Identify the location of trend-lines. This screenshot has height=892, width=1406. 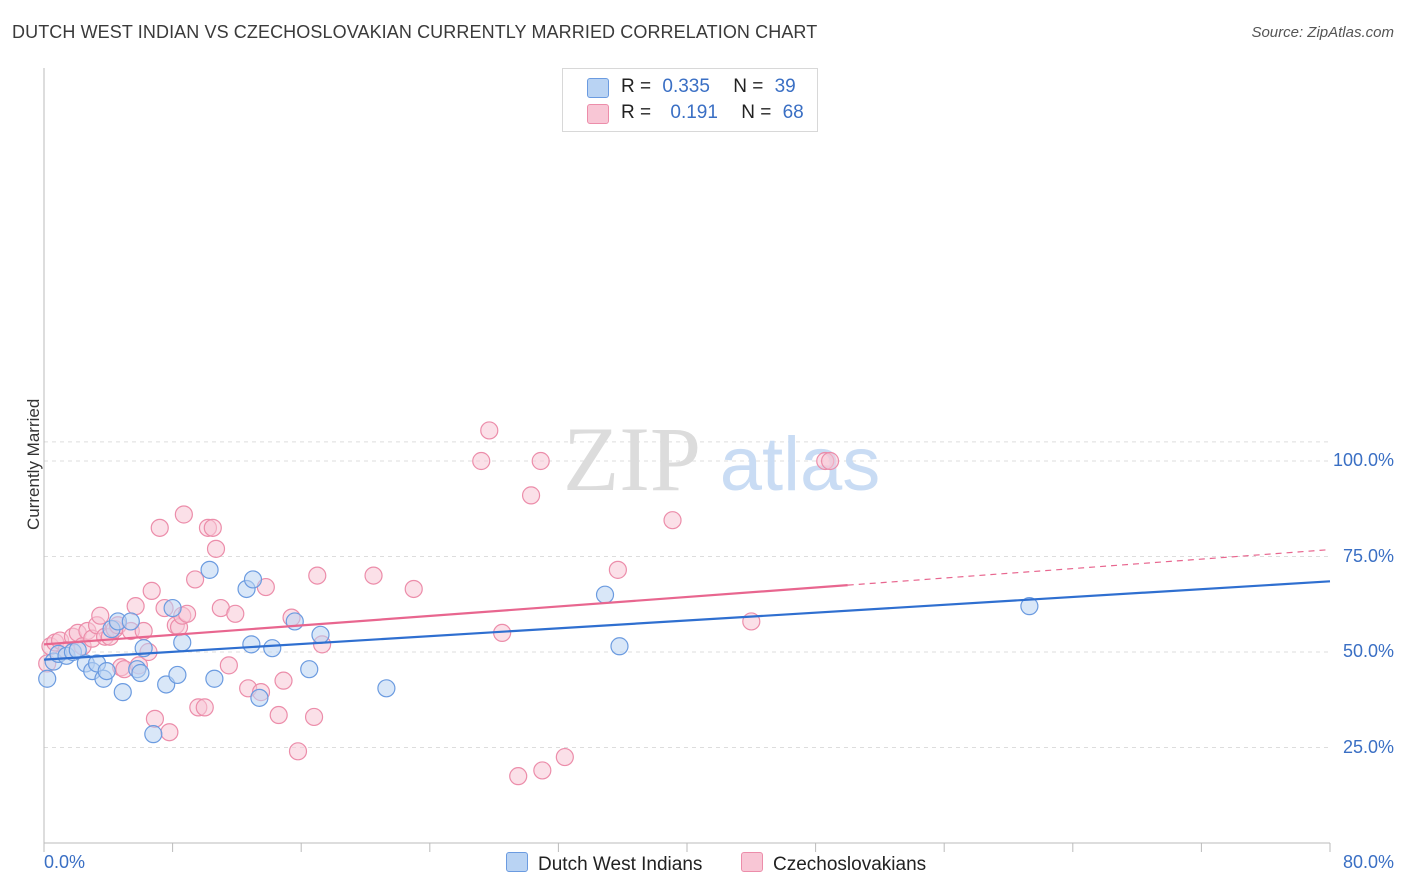
(687, 605).